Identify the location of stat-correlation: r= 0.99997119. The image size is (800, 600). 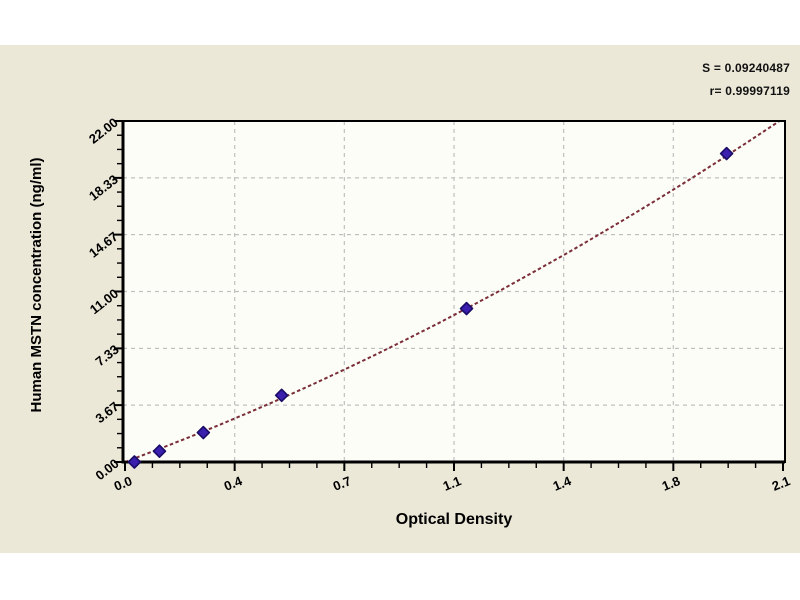
(749, 91).